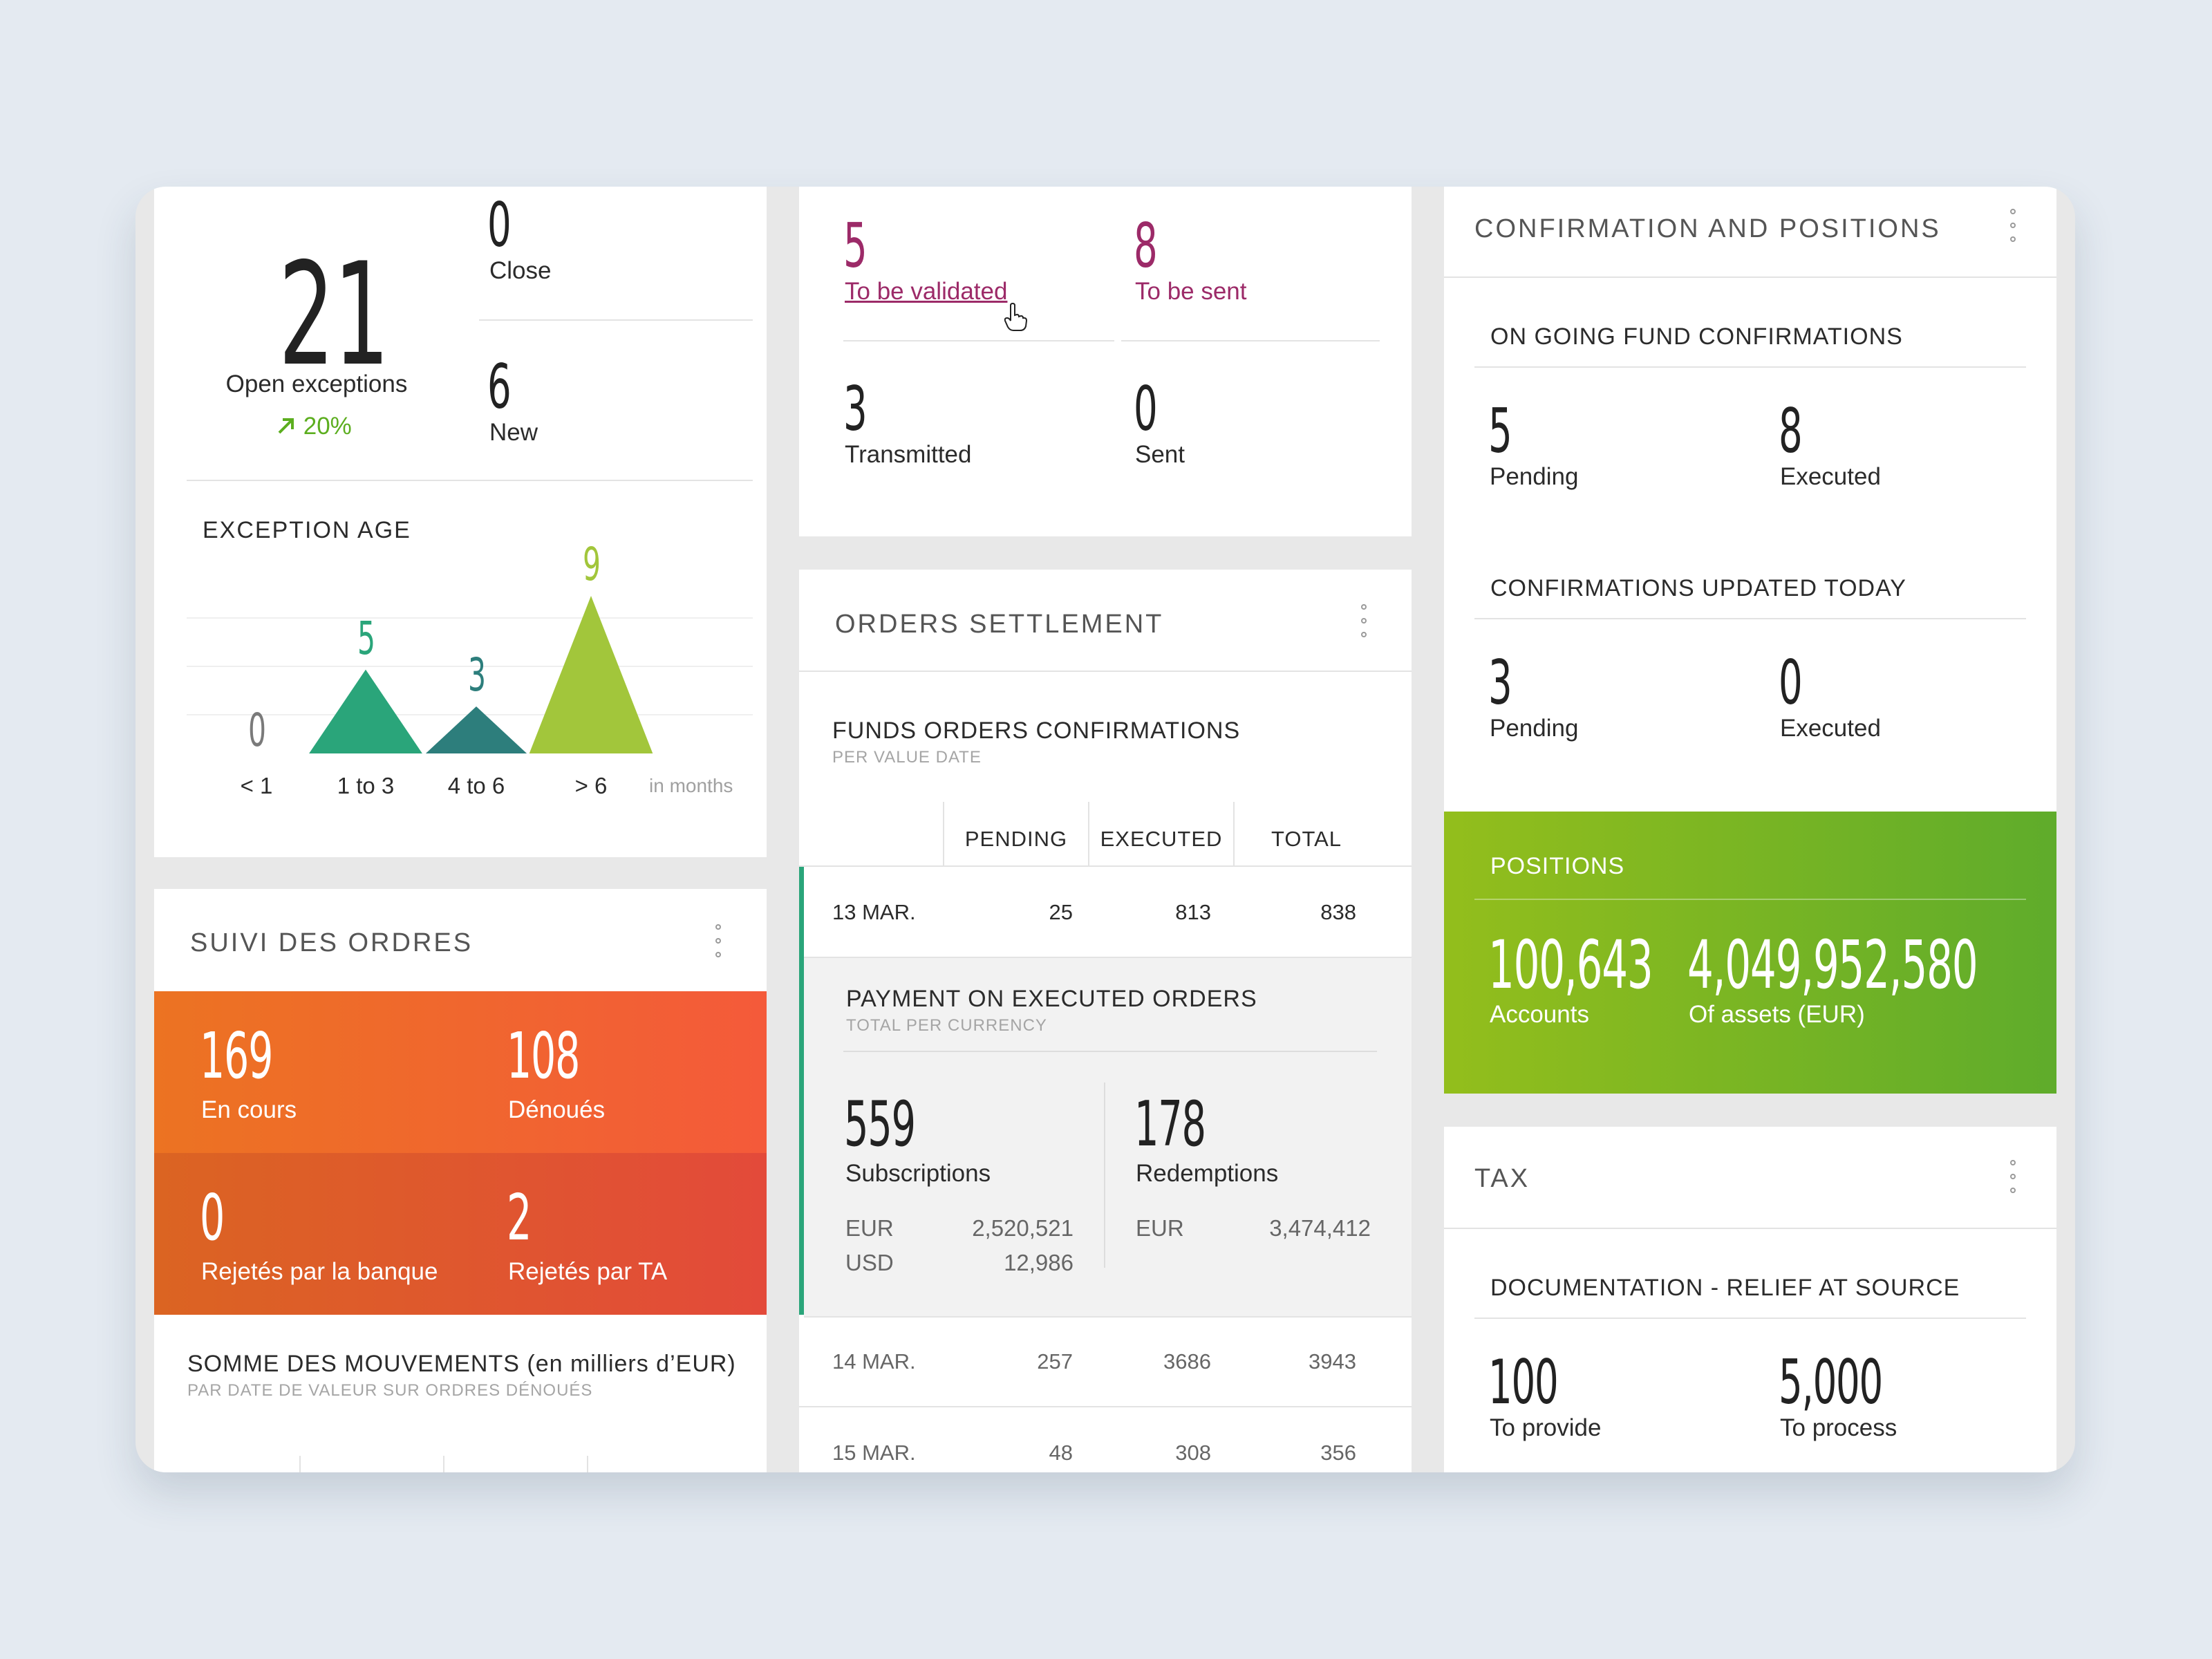  What do you see at coordinates (1146, 246) in the screenshot?
I see `to-be-sent-count: 8` at bounding box center [1146, 246].